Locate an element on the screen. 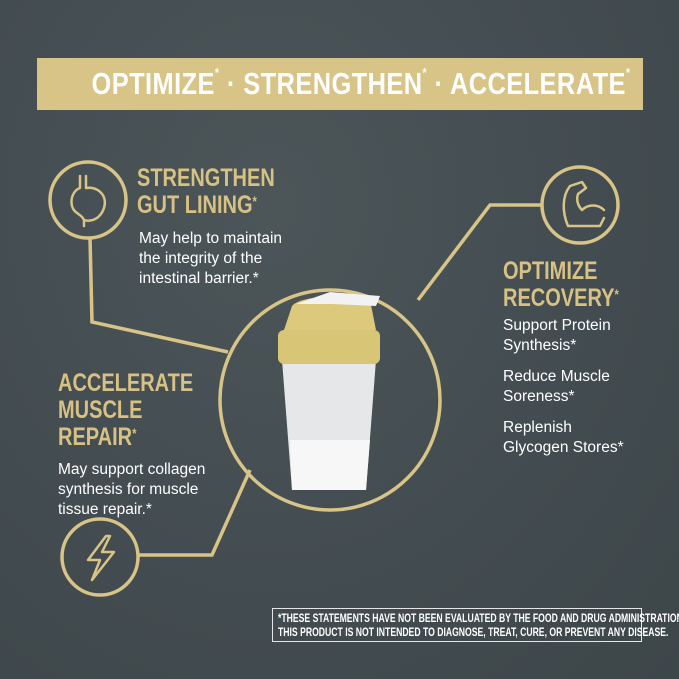 The width and height of the screenshot is (679, 679). gut-lining-title: STRENGTHEN GUT LINING* is located at coordinates (206, 192).